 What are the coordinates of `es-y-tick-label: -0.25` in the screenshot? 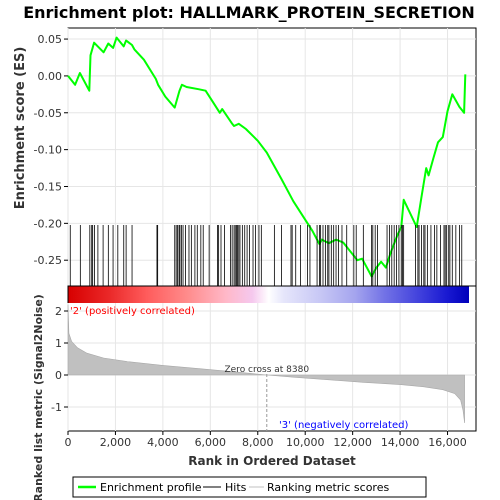 It's located at (48, 260).